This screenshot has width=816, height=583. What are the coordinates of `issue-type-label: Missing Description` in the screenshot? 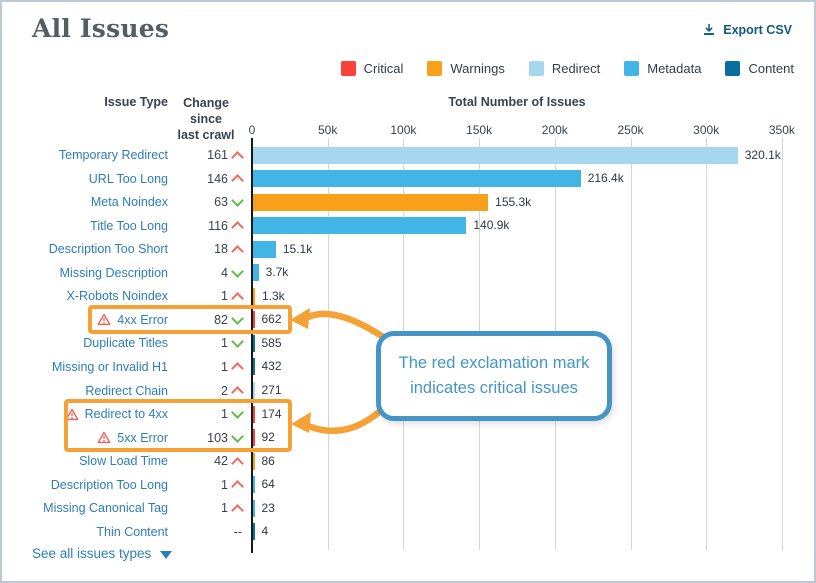 It's located at (95, 273).